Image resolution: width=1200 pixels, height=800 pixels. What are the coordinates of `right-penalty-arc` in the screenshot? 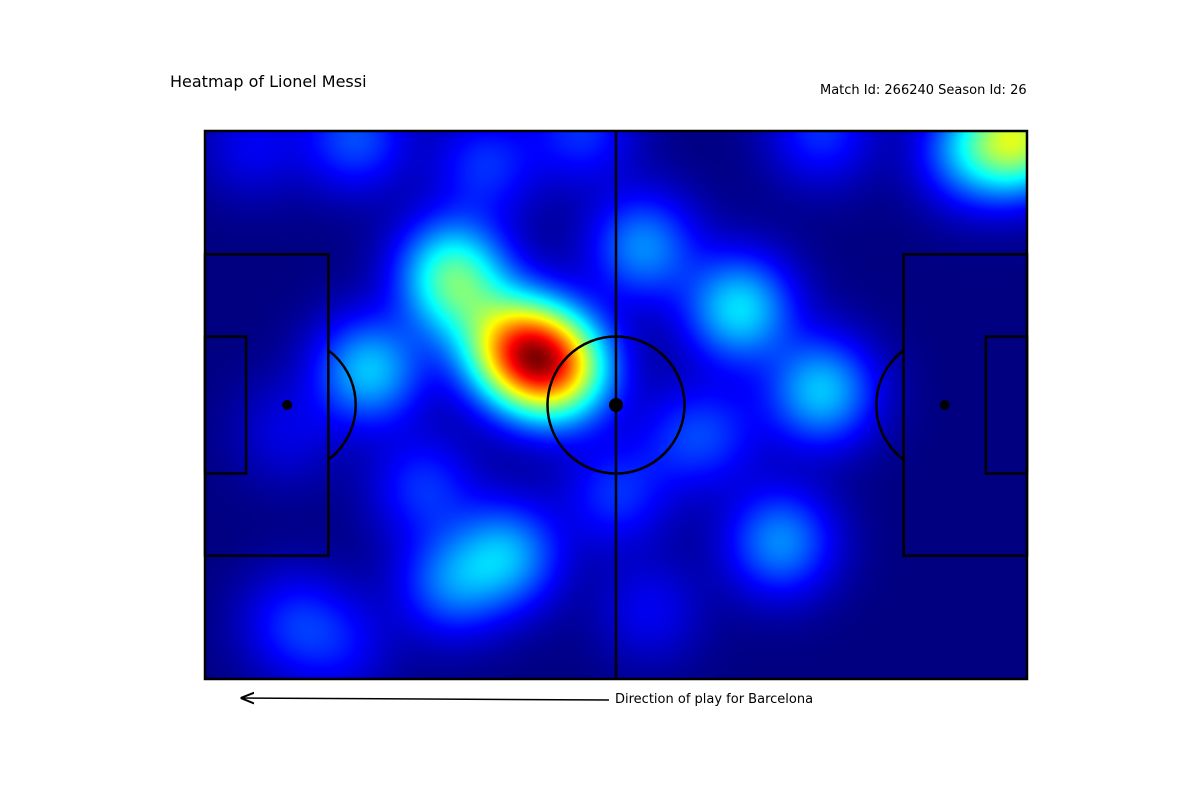 It's located at (890, 405).